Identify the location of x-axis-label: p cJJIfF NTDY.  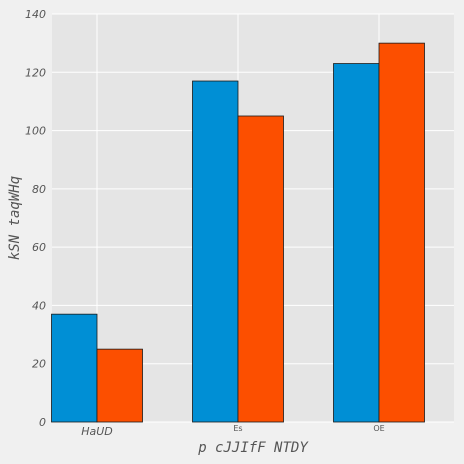
(253, 448).